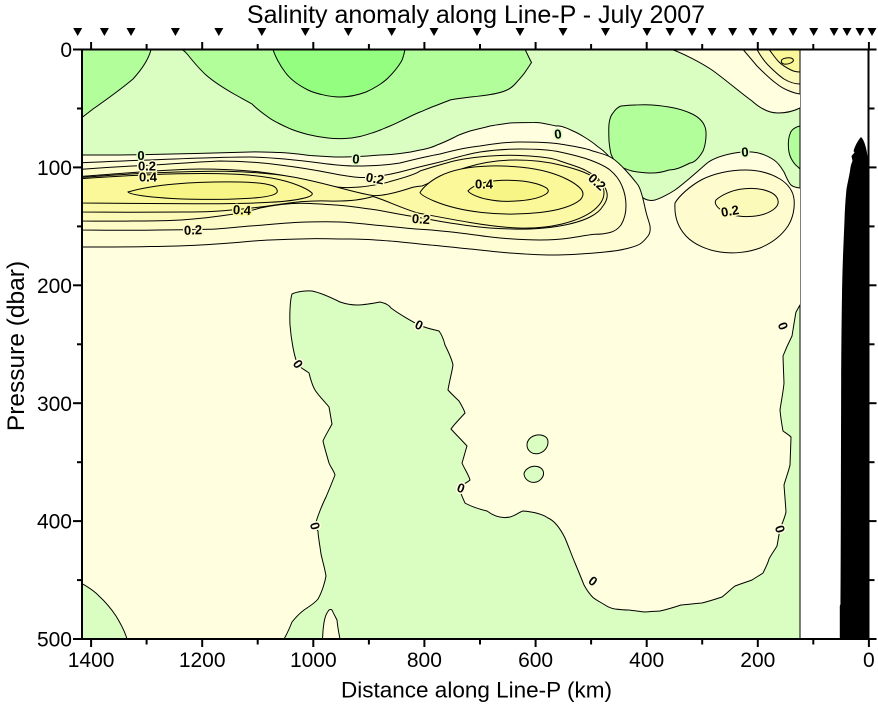 This screenshot has width=878, height=708. What do you see at coordinates (54, 404) in the screenshot?
I see `svg-text: 300` at bounding box center [54, 404].